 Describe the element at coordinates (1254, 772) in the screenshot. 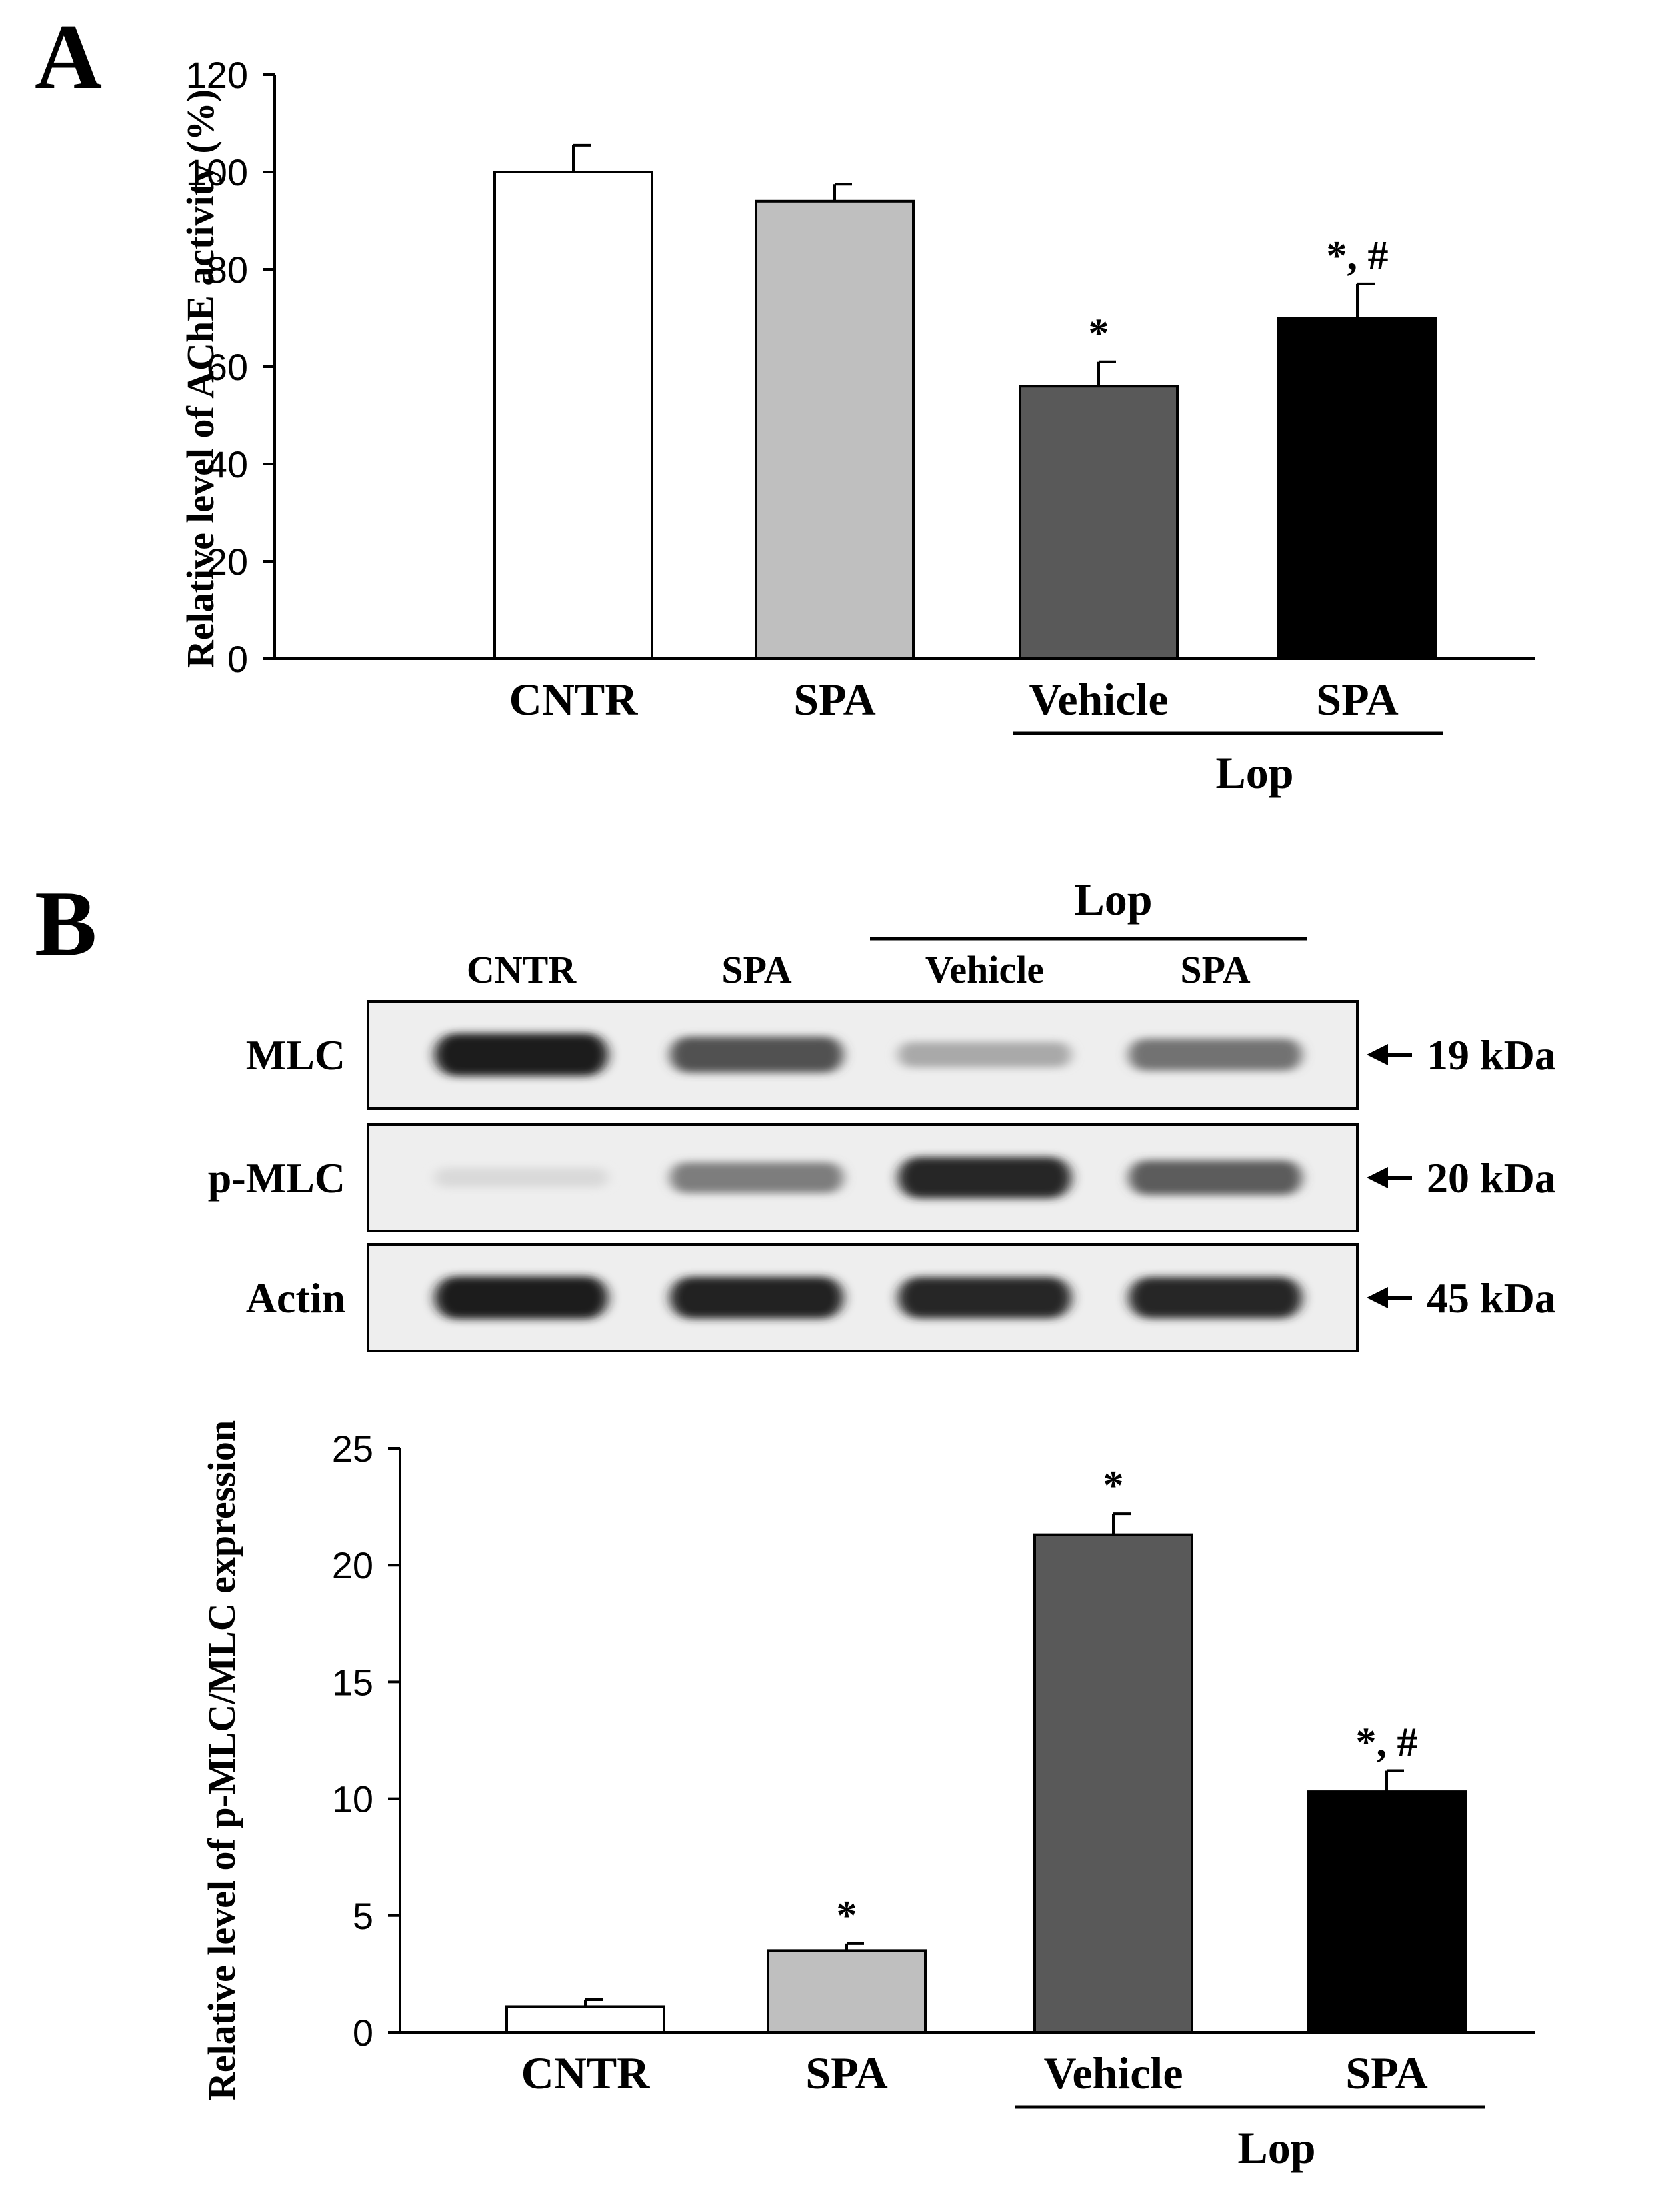

I see `a-group-label: Lop` at that location.